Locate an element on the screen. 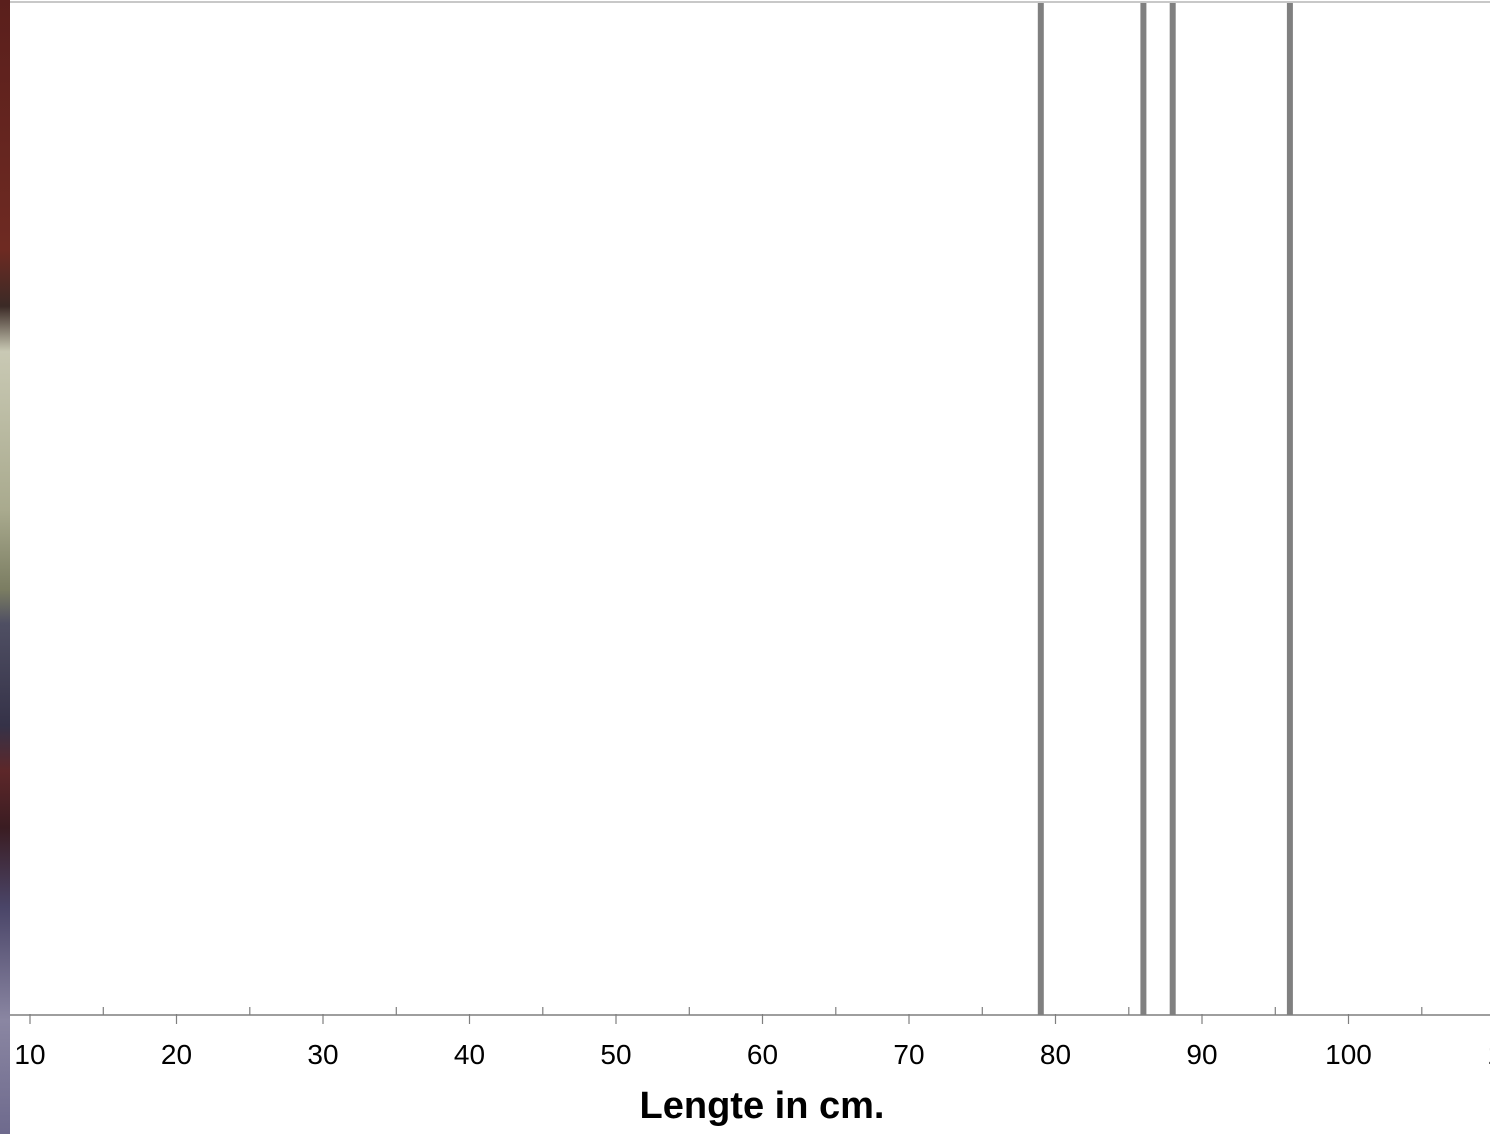  x-axis-ticks is located at coordinates (726, 1015).